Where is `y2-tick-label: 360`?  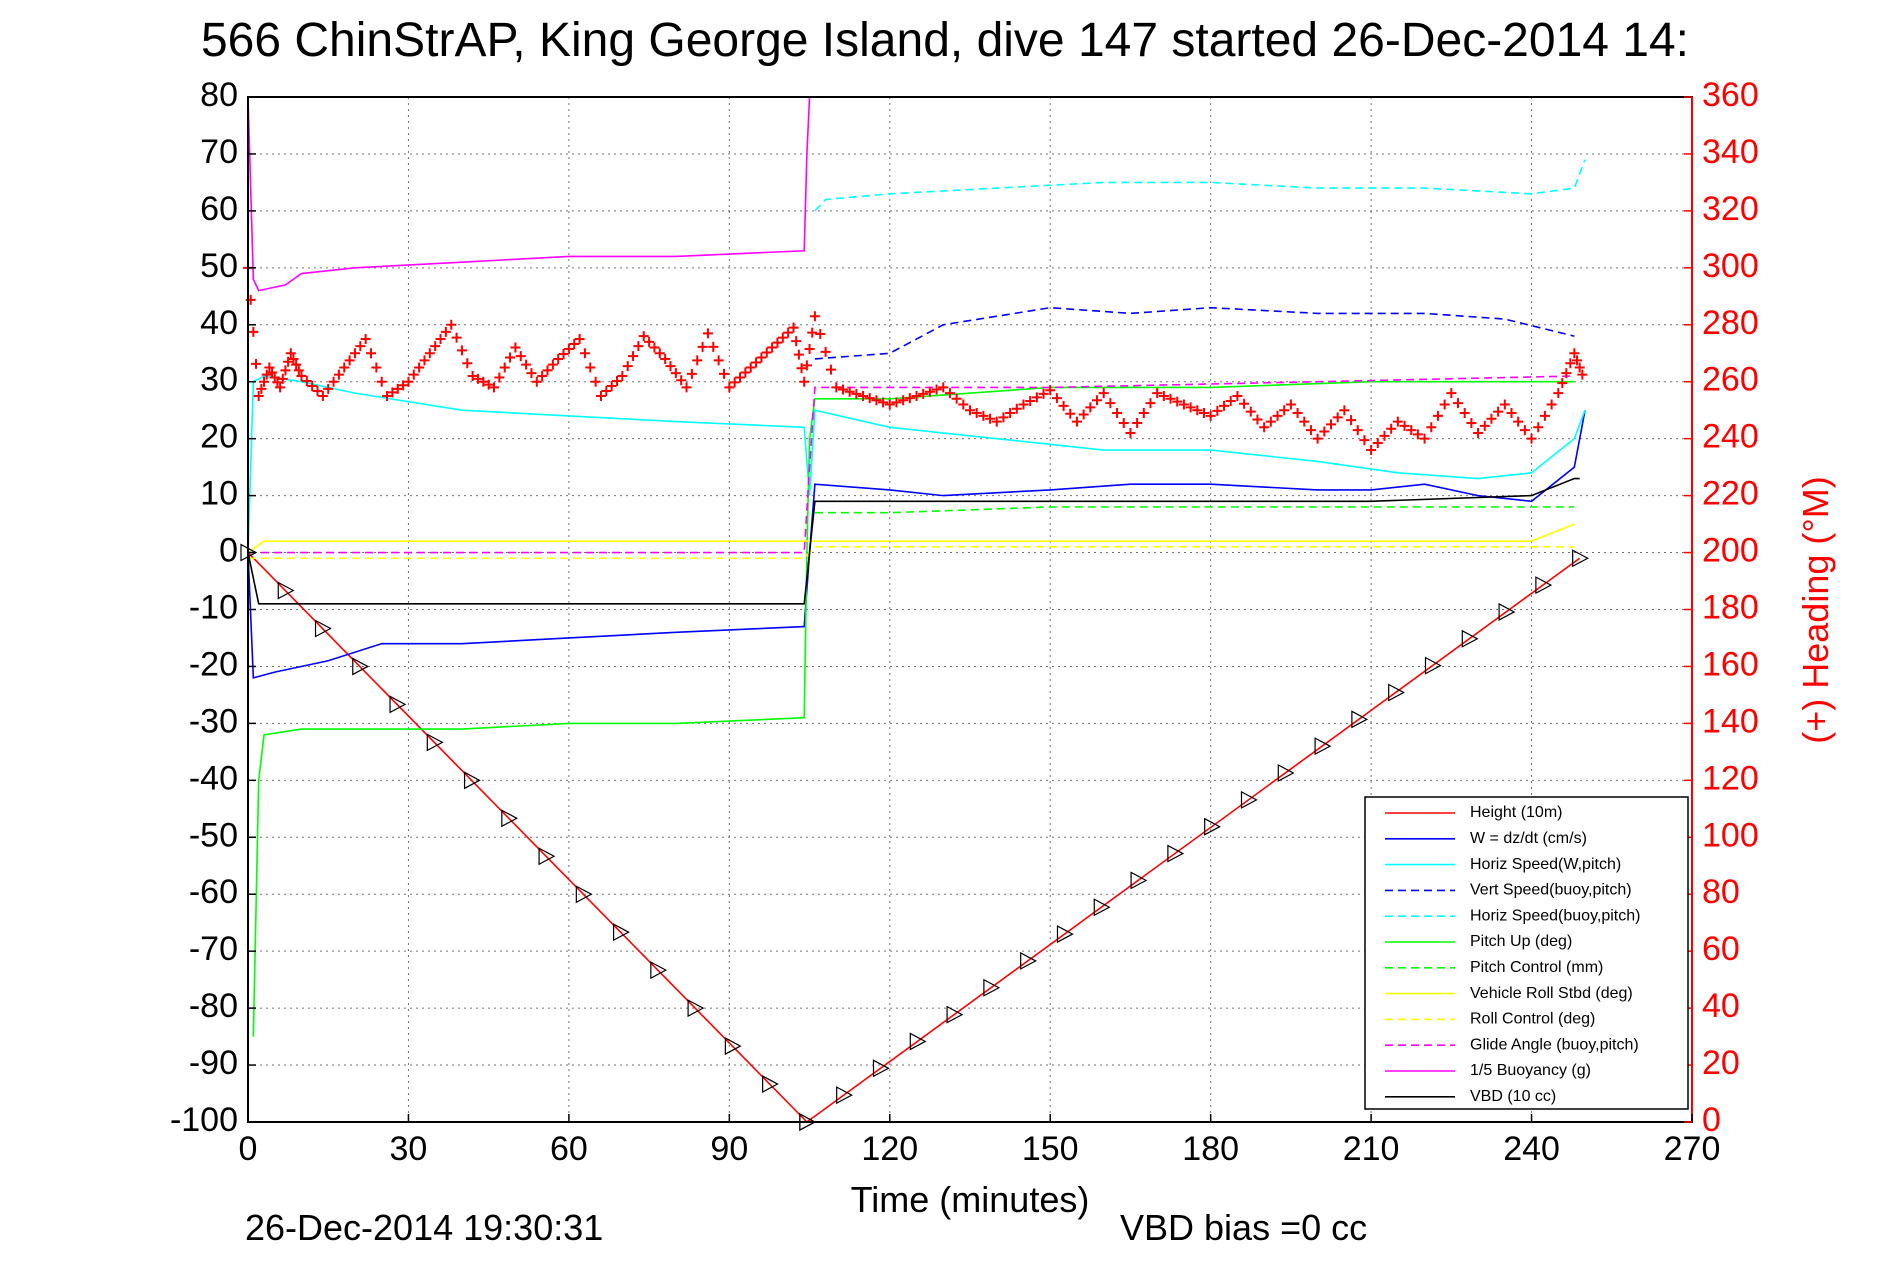 y2-tick-label: 360 is located at coordinates (1730, 95).